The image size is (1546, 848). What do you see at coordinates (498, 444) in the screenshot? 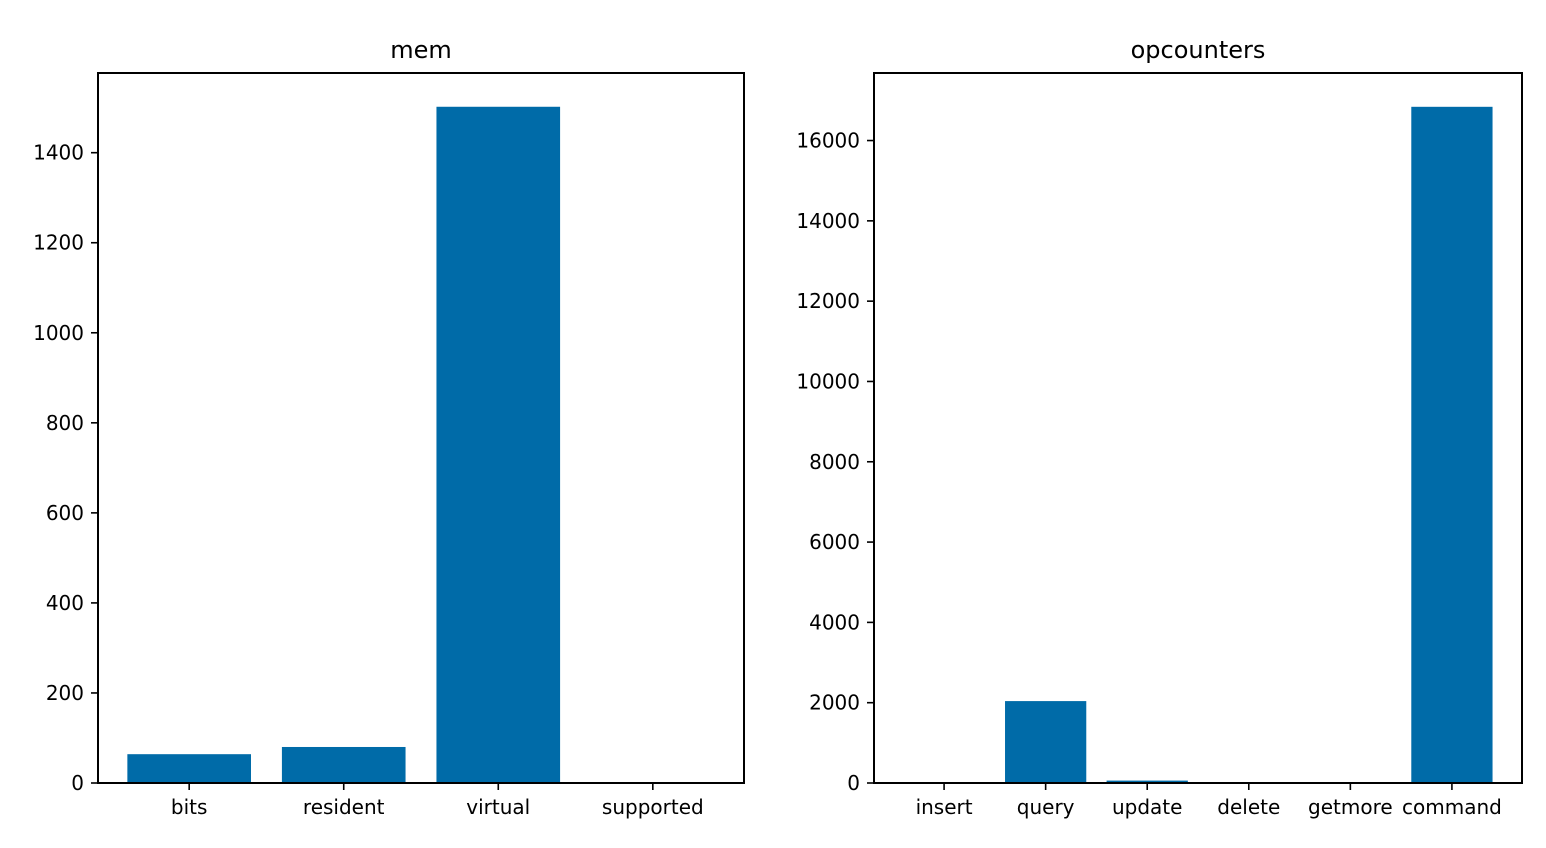
I see `mem-bar-virtual` at bounding box center [498, 444].